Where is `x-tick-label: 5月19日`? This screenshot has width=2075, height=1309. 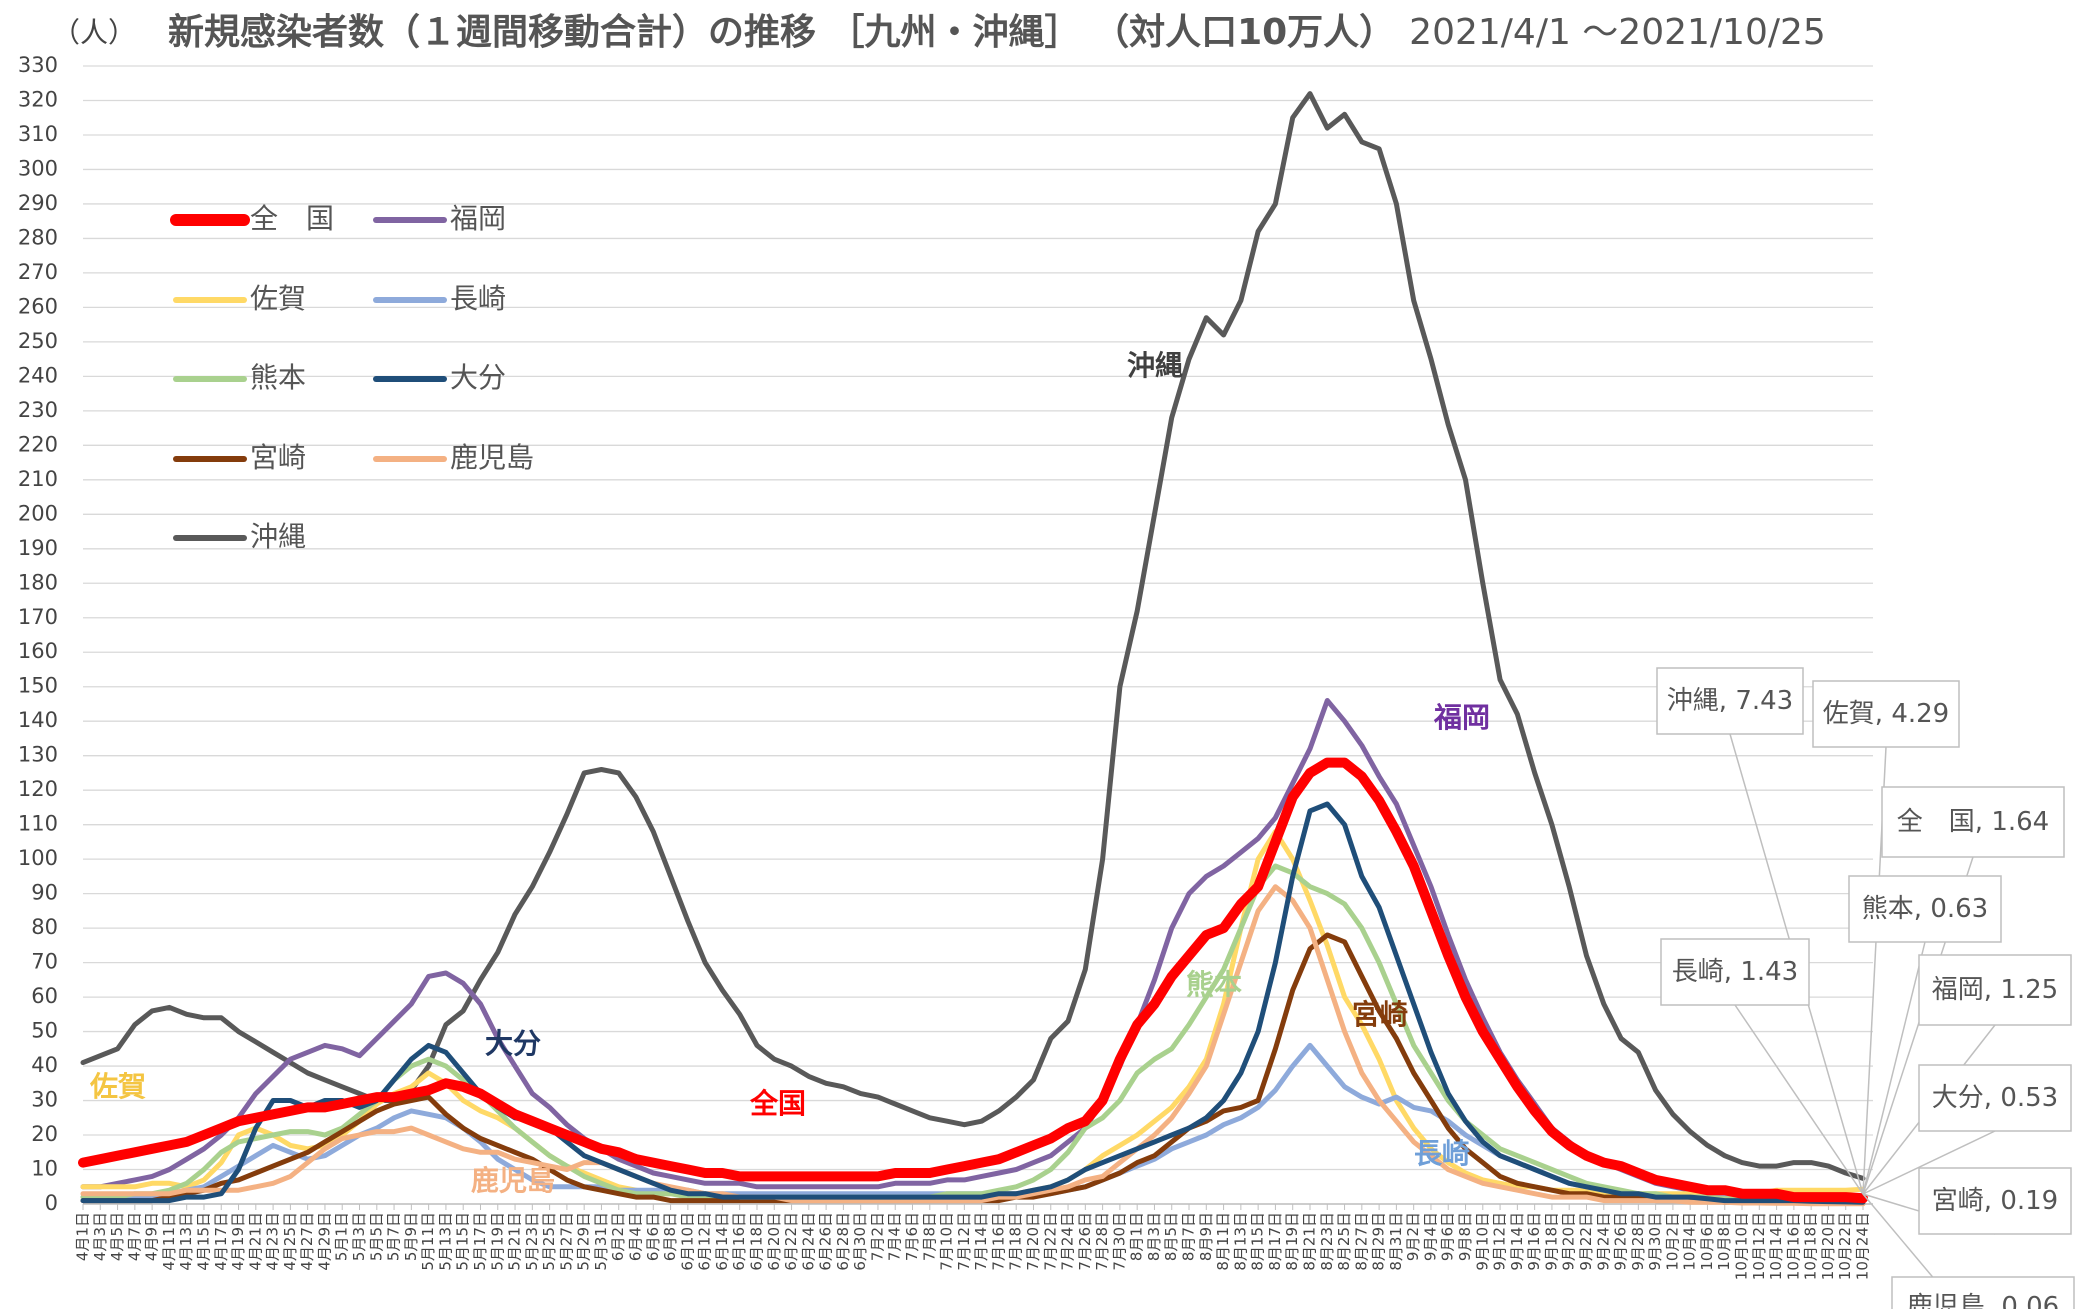 x-tick-label: 5月19日 is located at coordinates (497, 1241).